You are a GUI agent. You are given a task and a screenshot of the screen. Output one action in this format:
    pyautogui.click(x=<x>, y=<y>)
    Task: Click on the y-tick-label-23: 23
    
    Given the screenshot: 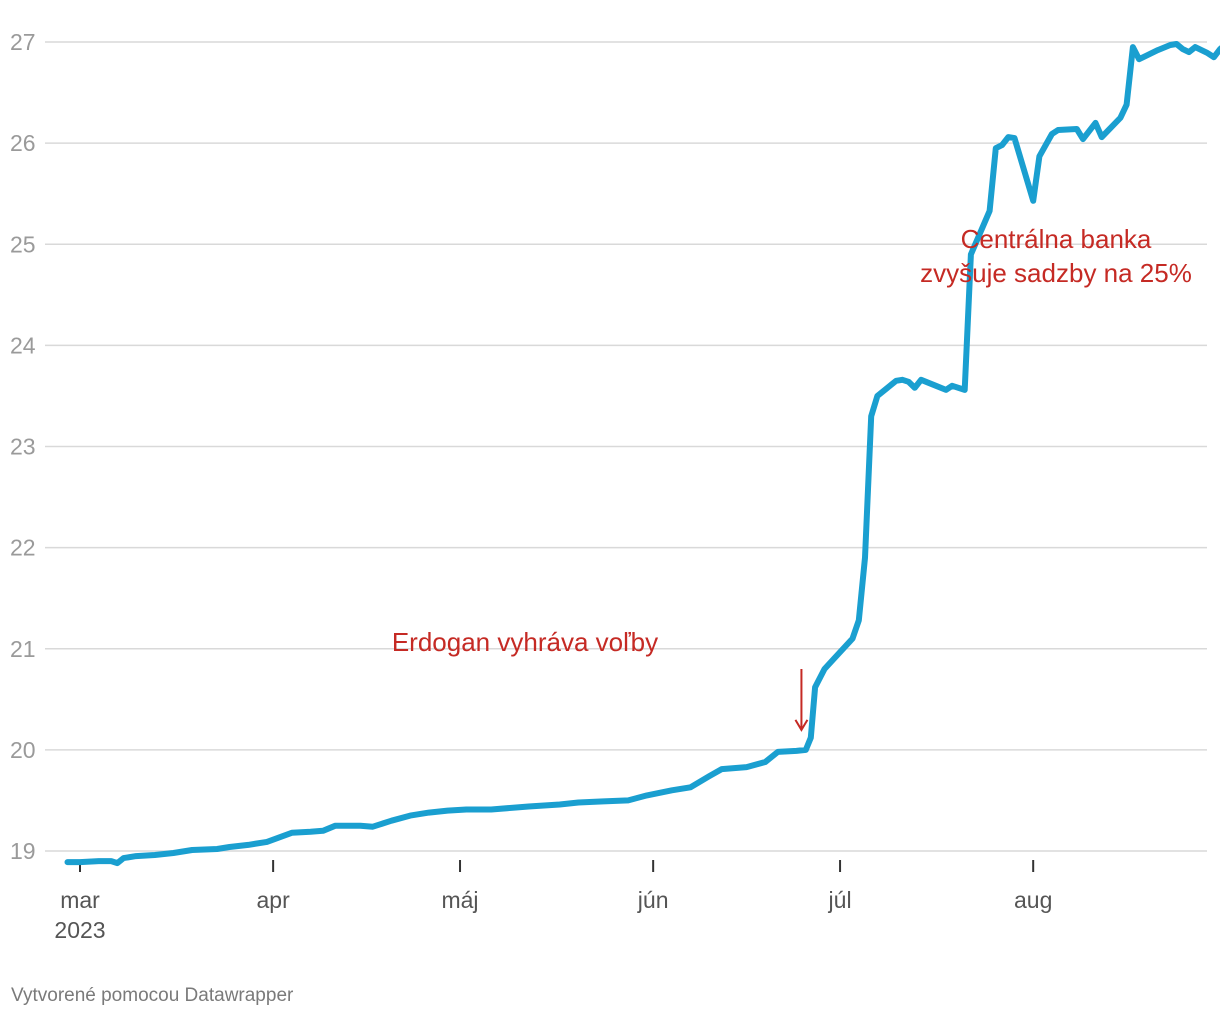 What is the action you would take?
    pyautogui.click(x=23, y=447)
    